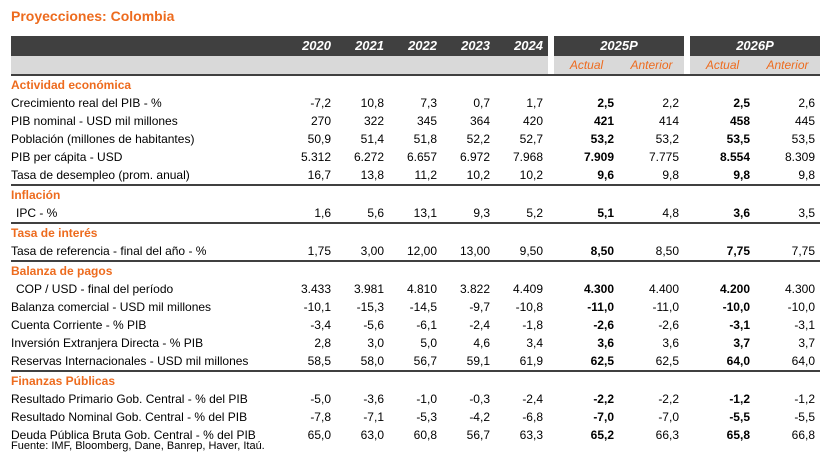  What do you see at coordinates (722, 65) in the screenshot?
I see `subheader-actual: Actual` at bounding box center [722, 65].